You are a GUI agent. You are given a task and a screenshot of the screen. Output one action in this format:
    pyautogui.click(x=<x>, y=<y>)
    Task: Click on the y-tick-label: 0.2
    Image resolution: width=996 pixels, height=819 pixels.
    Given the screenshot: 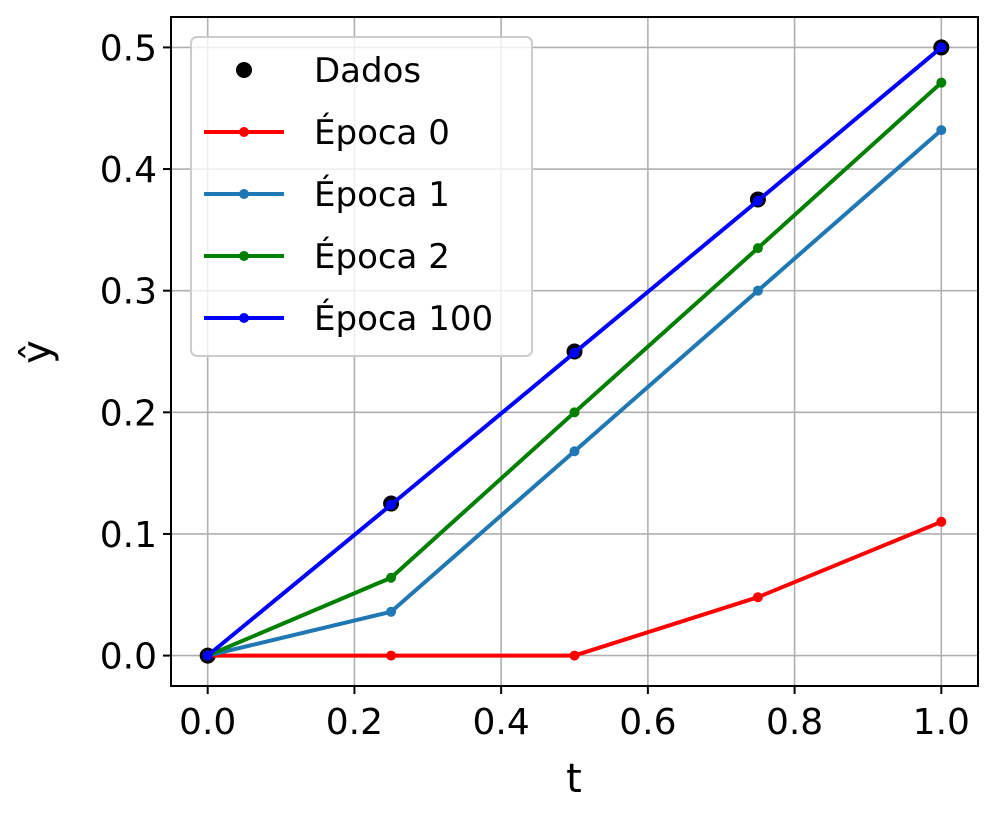 What is the action you would take?
    pyautogui.click(x=128, y=413)
    